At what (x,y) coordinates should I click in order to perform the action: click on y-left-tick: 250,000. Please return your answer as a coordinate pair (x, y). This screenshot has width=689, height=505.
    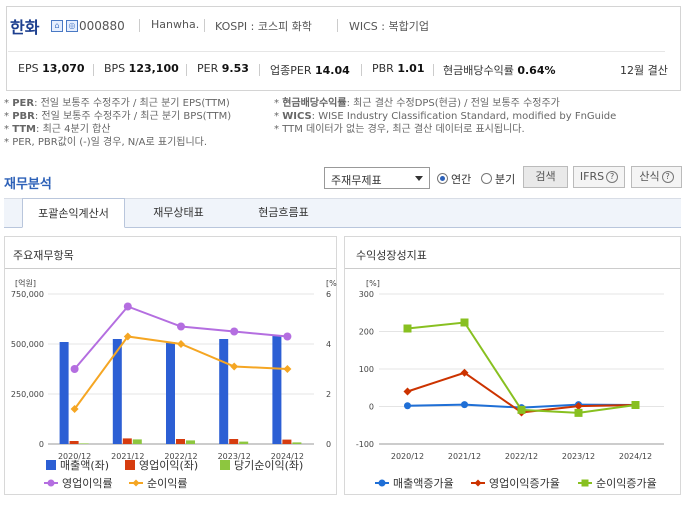
    Looking at the image, I should click on (27, 394).